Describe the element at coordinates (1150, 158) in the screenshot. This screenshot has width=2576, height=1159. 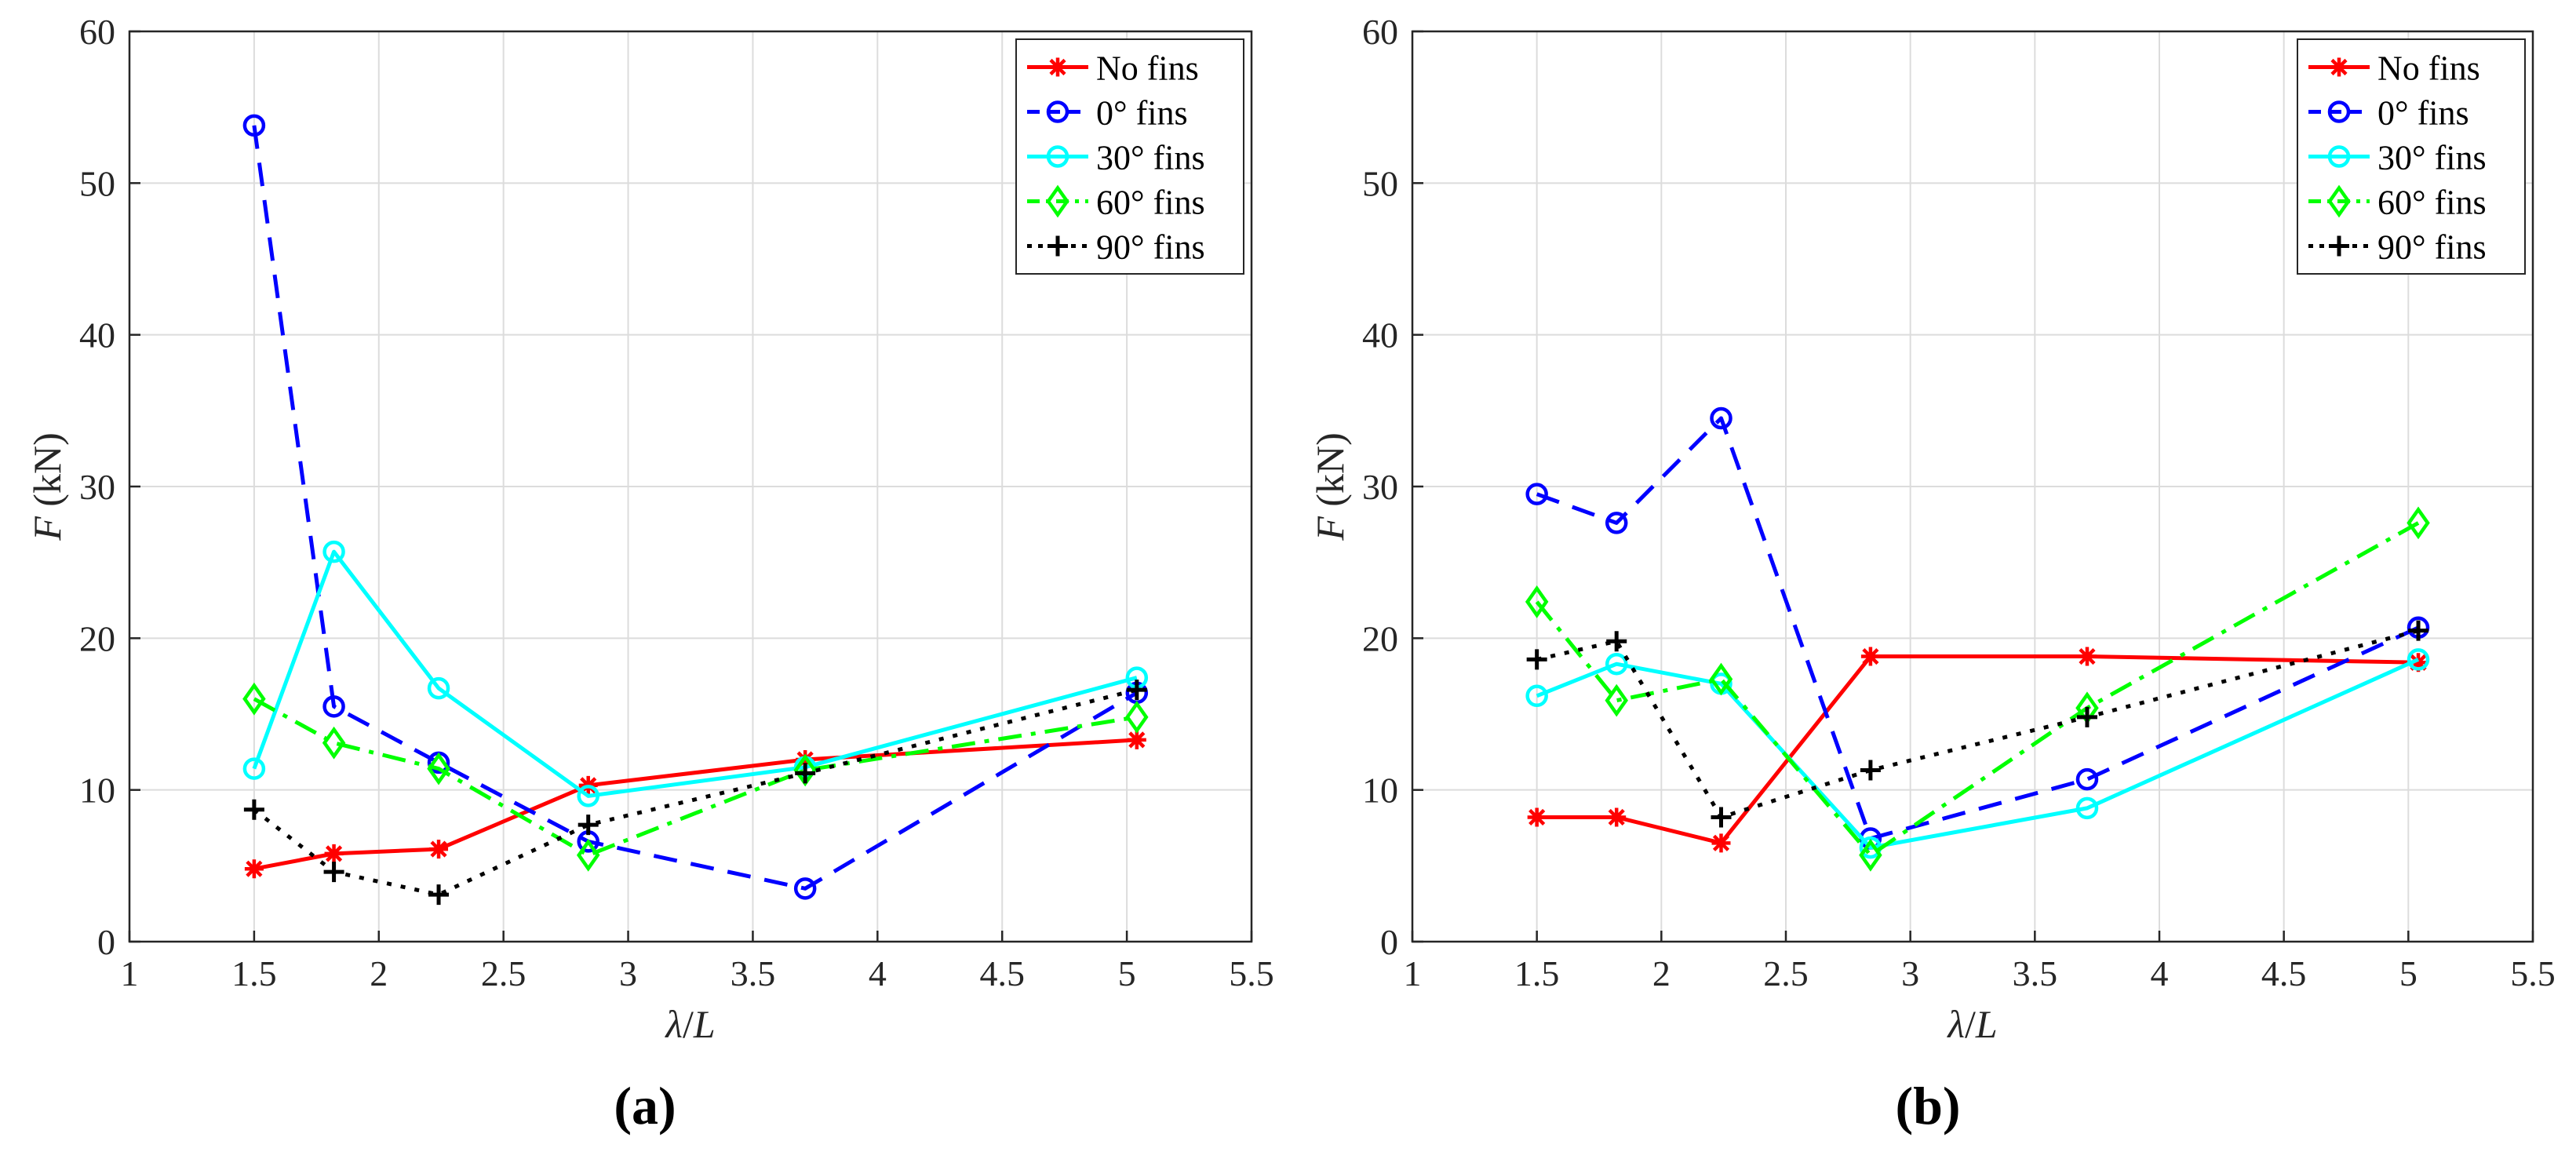
I see `legend-label-a-2: 30° fins` at that location.